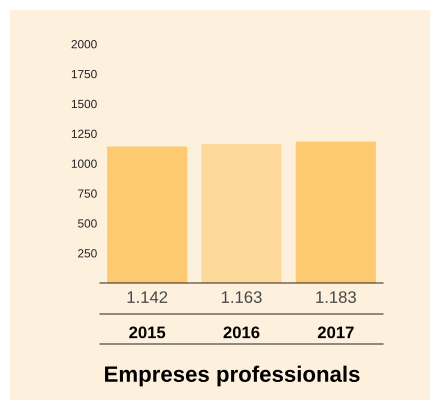 The image size is (439, 410). Describe the element at coordinates (242, 332) in the screenshot. I see `x-tick-label: 2016` at that location.